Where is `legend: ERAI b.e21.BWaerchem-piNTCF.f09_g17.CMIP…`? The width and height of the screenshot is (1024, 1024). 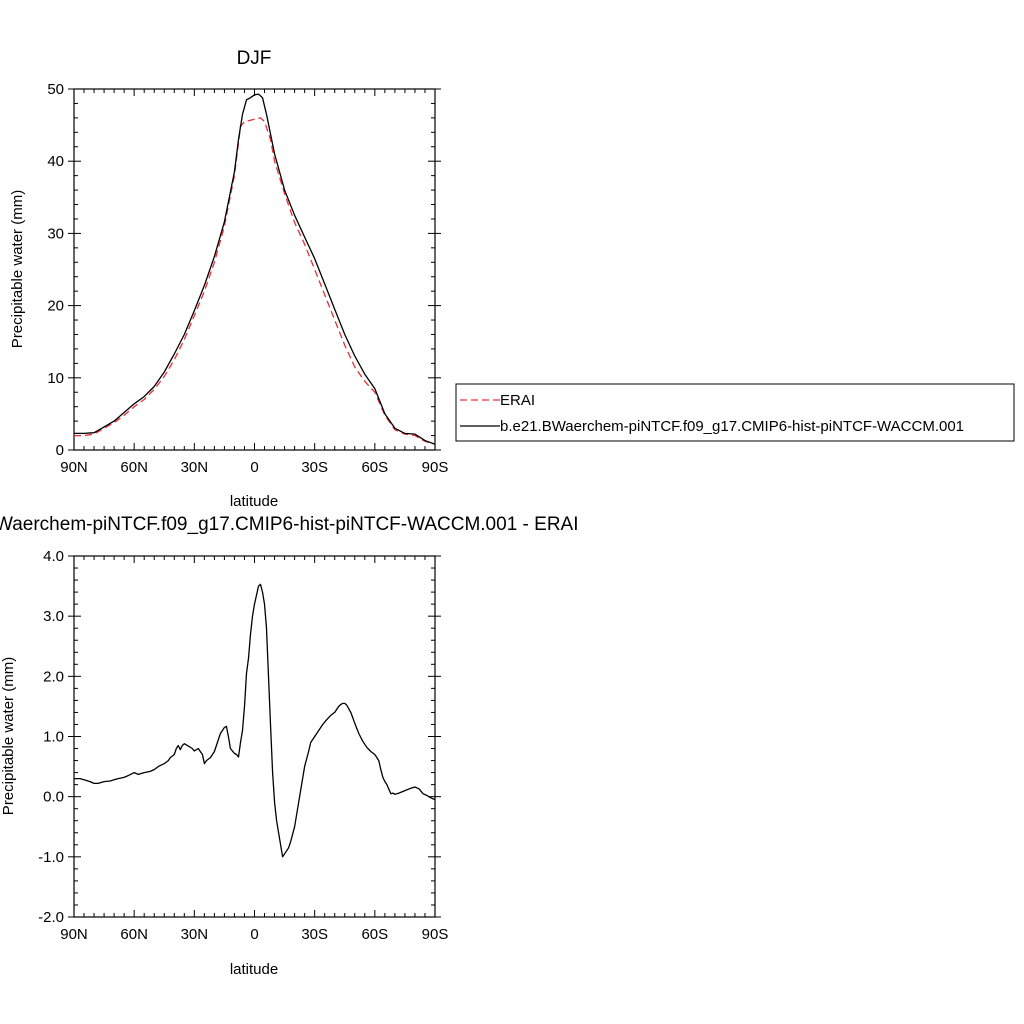 legend: ERAI b.e21.BWaerchem-piNTCF.f09_g17.CMIP… is located at coordinates (735, 412).